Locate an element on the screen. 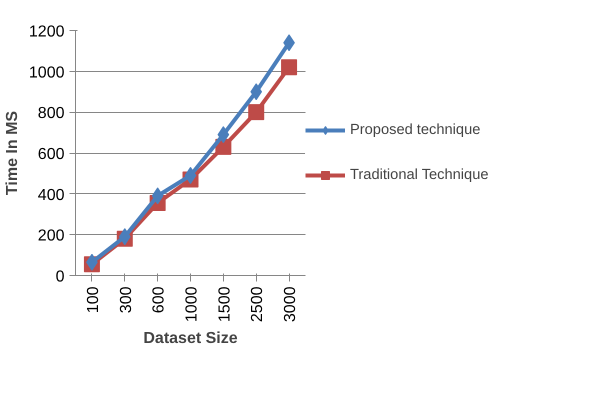 The height and width of the screenshot is (417, 614). x-axis-title: Dataset Size is located at coordinates (190, 339).